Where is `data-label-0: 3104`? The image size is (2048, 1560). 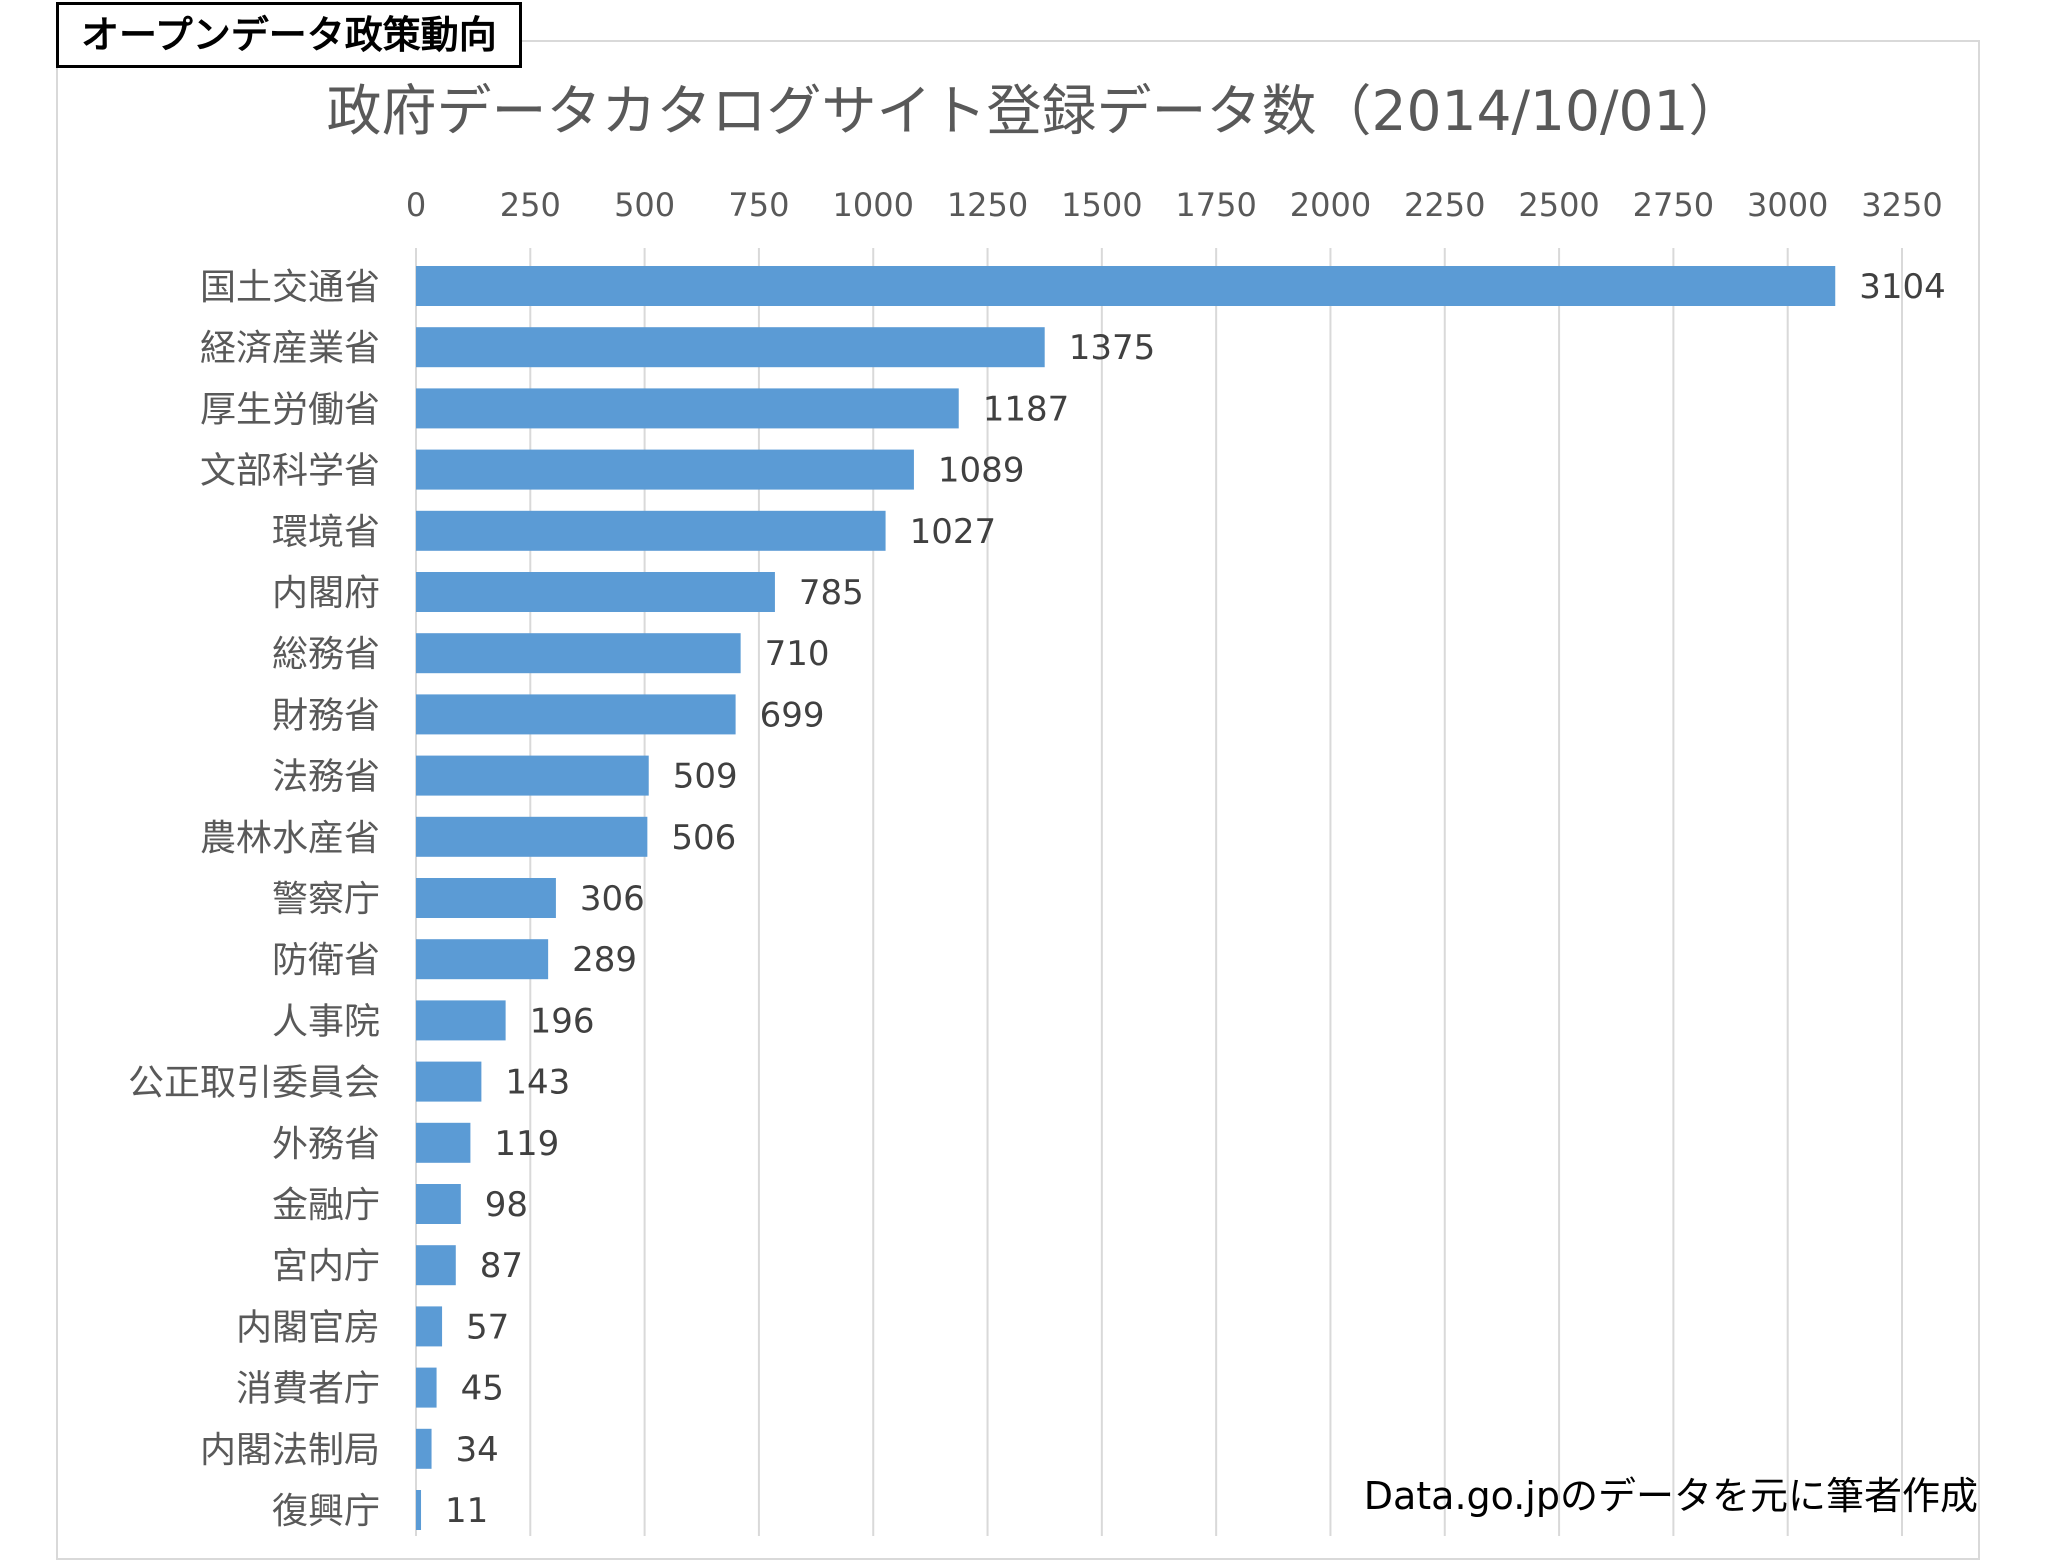
data-label-0: 3104 is located at coordinates (1902, 287).